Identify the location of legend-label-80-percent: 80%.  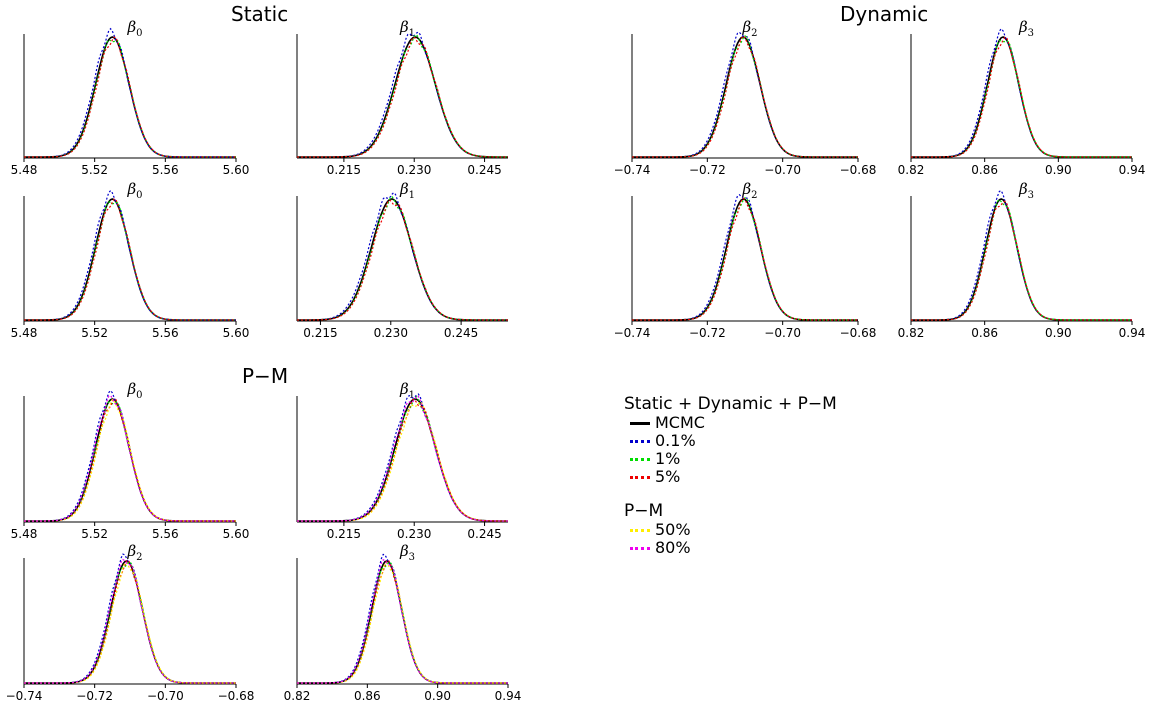
(673, 547).